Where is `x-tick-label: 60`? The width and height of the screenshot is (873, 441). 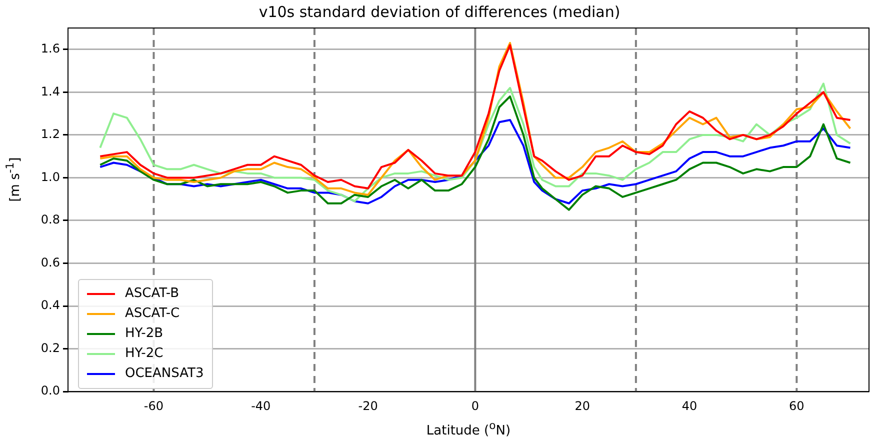 x-tick-label: 60 is located at coordinates (796, 405).